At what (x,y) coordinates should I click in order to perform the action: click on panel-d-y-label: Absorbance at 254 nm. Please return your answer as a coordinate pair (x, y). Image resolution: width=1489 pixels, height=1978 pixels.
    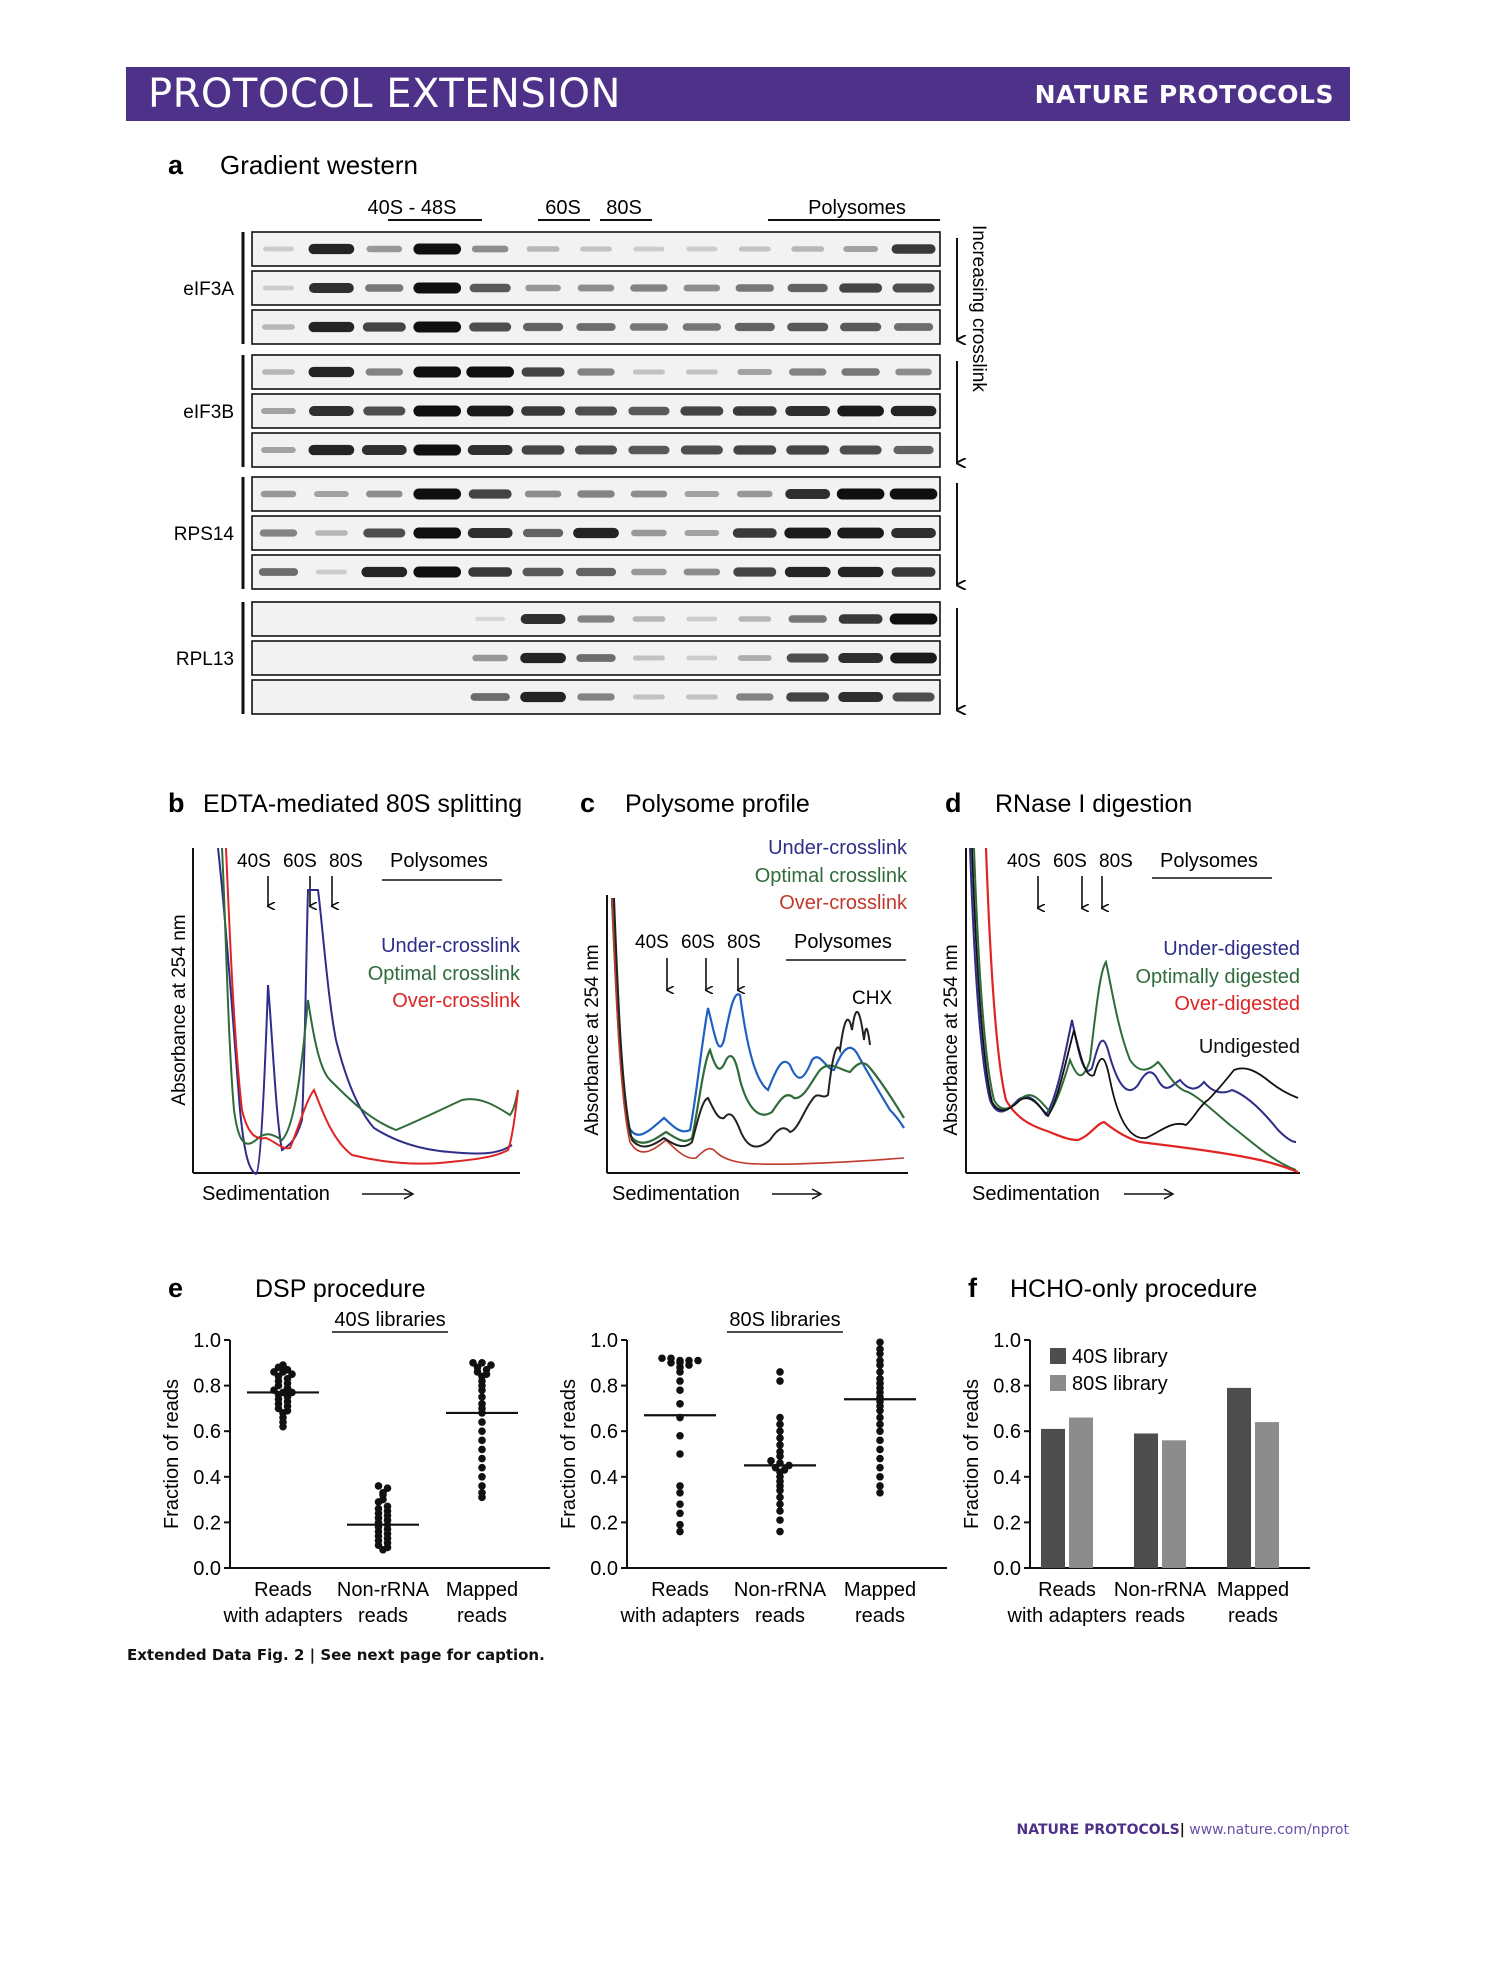
    Looking at the image, I should click on (951, 1039).